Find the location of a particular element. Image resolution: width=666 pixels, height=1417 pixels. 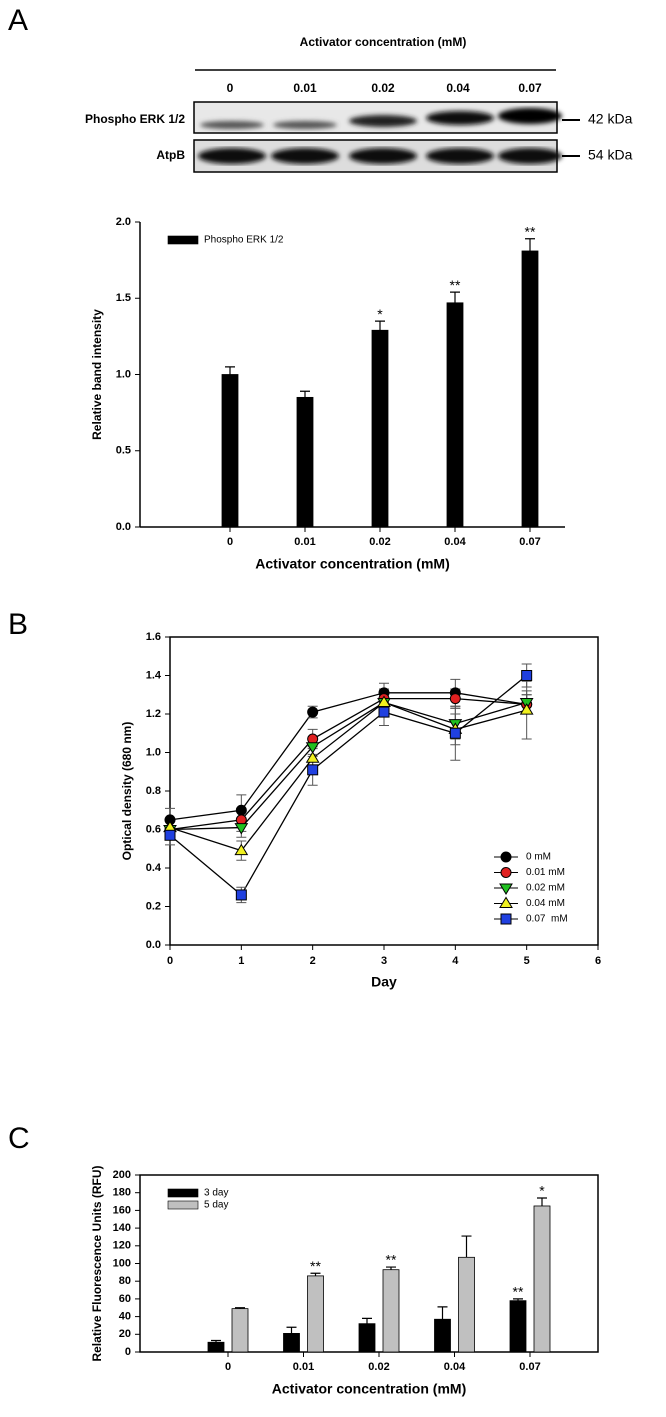

y-tick-label: 0 is located at coordinates (128, 1352).